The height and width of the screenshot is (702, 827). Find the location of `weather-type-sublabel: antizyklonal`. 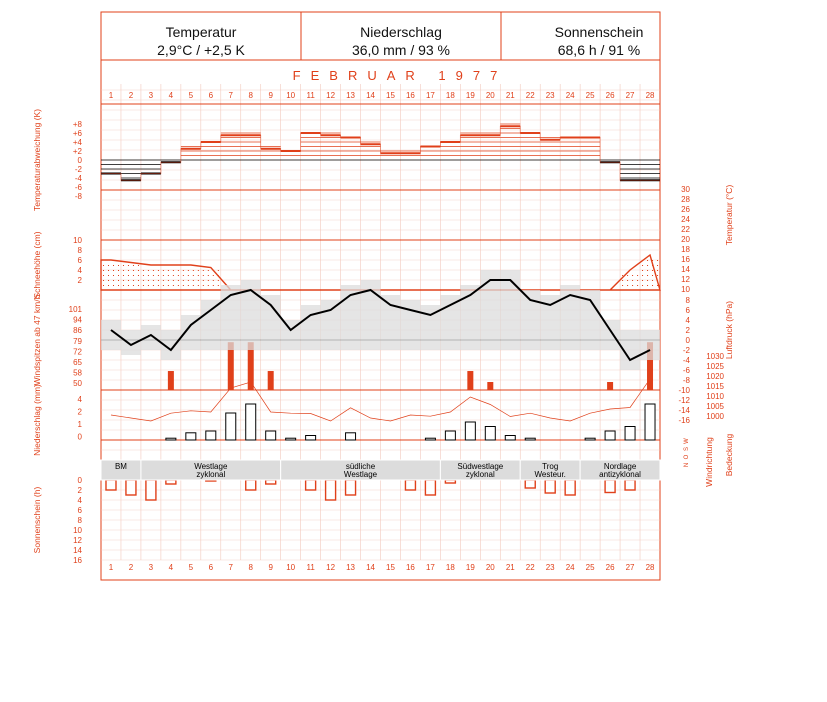

weather-type-sublabel: antizyklonal is located at coordinates (620, 474).